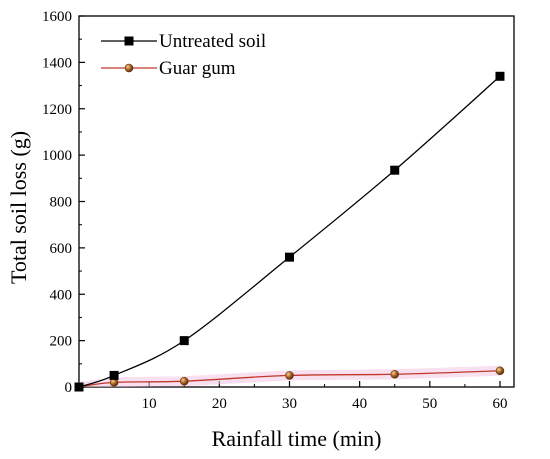  I want to click on y-axis-title: Total soil loss (g), so click(18, 207).